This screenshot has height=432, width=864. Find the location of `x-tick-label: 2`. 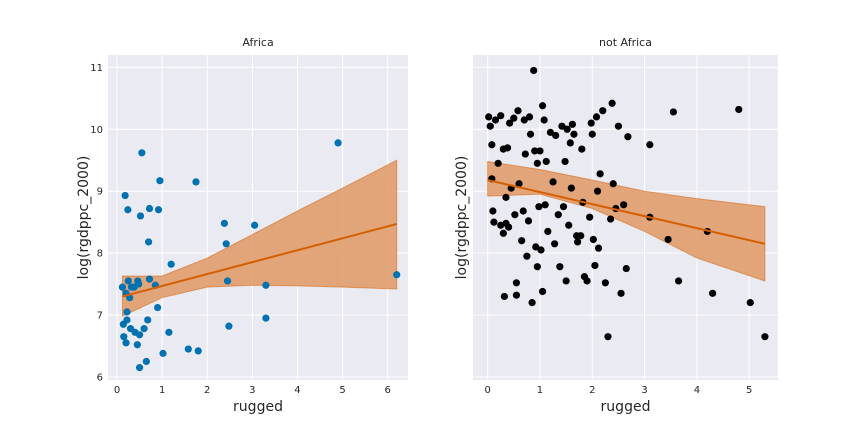

x-tick-label: 2 is located at coordinates (207, 390).